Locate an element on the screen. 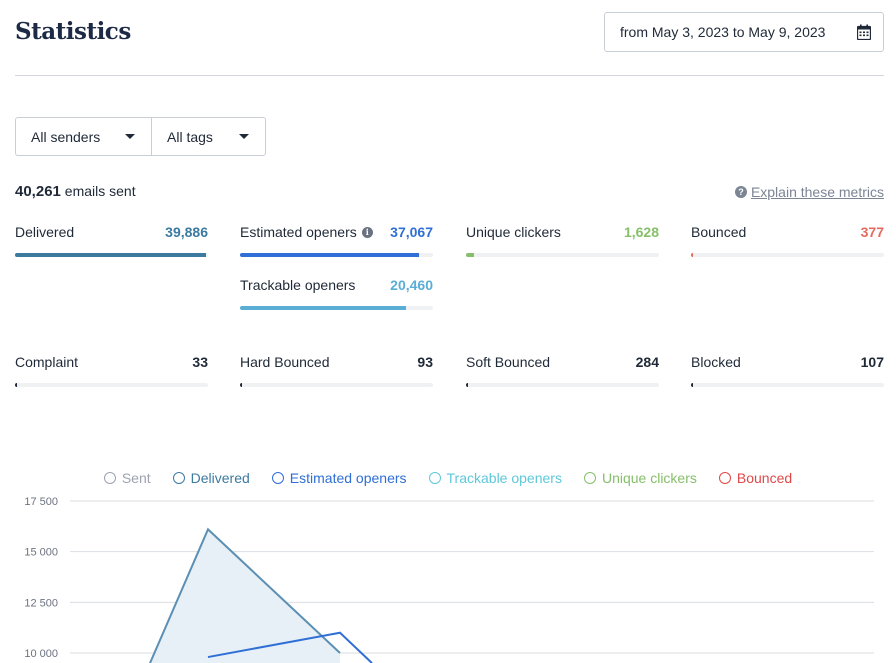 The image size is (896, 663). filter-group: All senders All tags is located at coordinates (140, 136).